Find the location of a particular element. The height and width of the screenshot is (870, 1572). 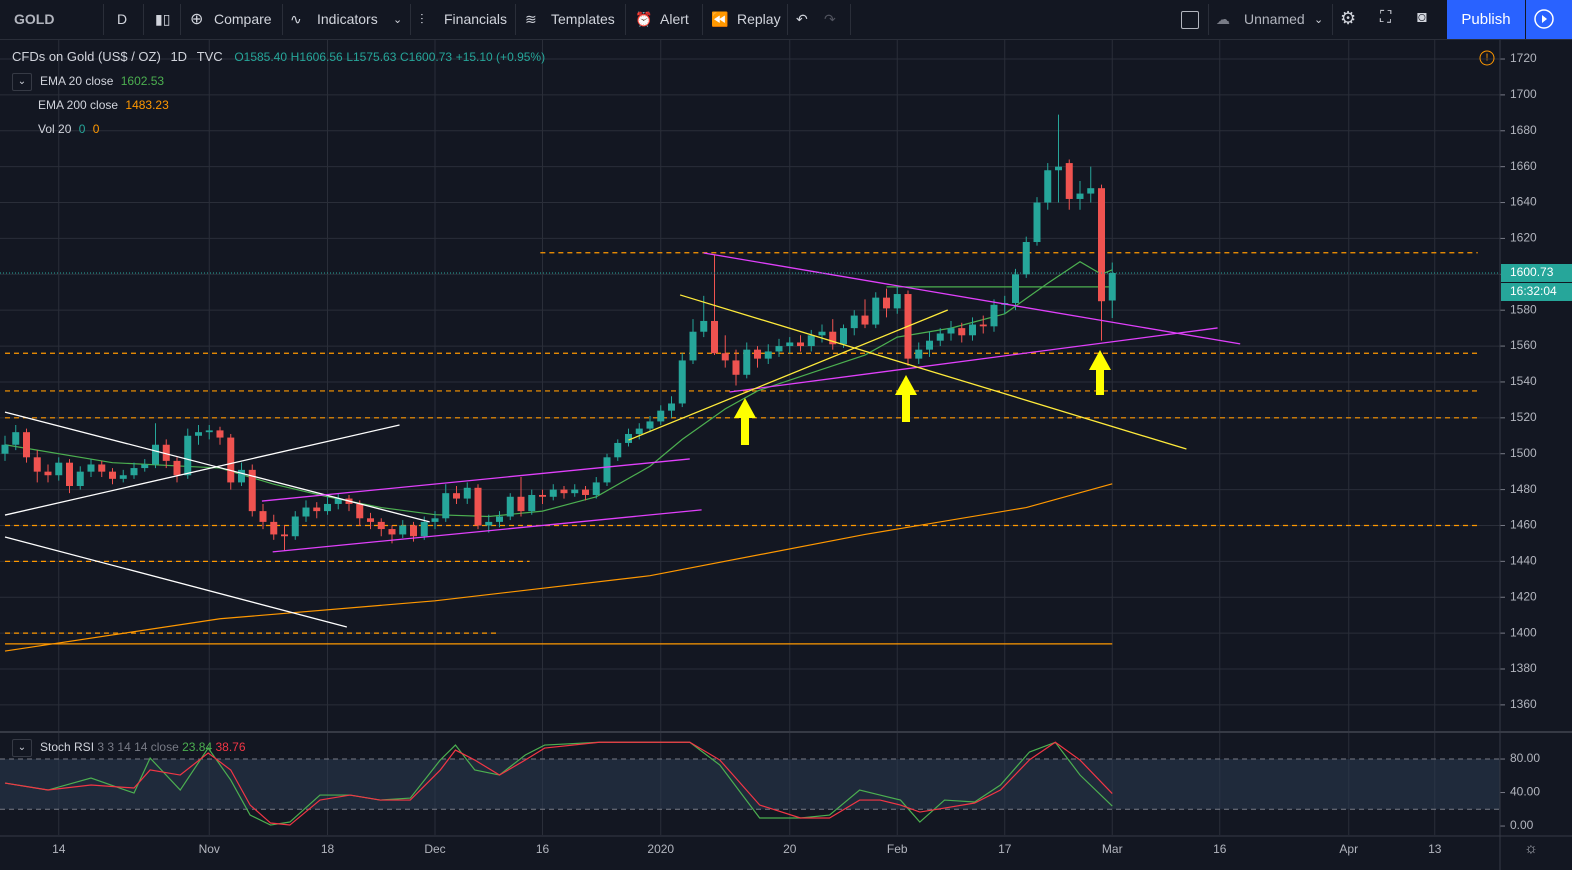

templates-button: Templates is located at coordinates (583, 19).